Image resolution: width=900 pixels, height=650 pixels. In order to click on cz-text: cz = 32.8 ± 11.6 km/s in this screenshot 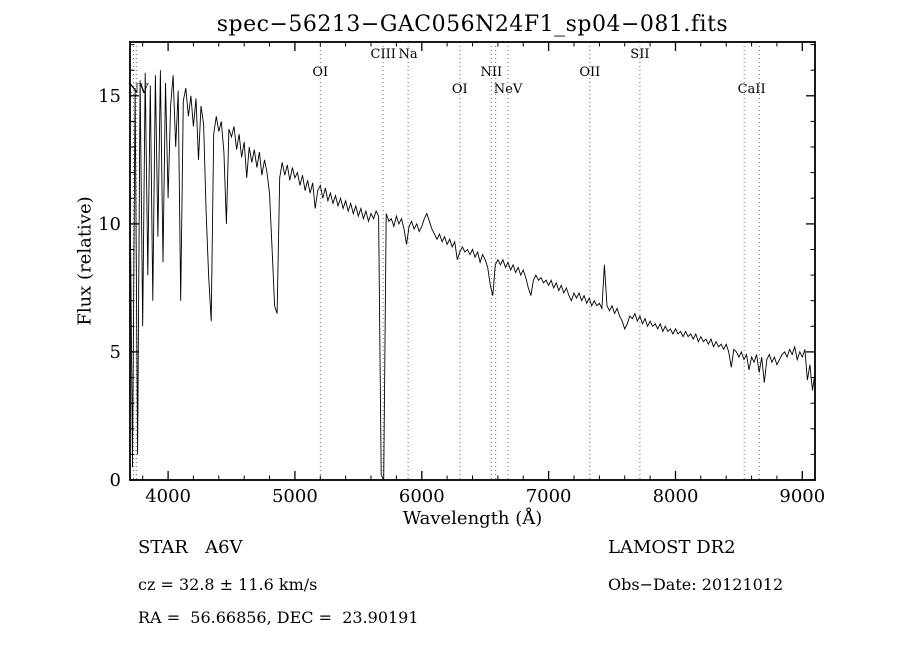, I will do `click(228, 584)`.